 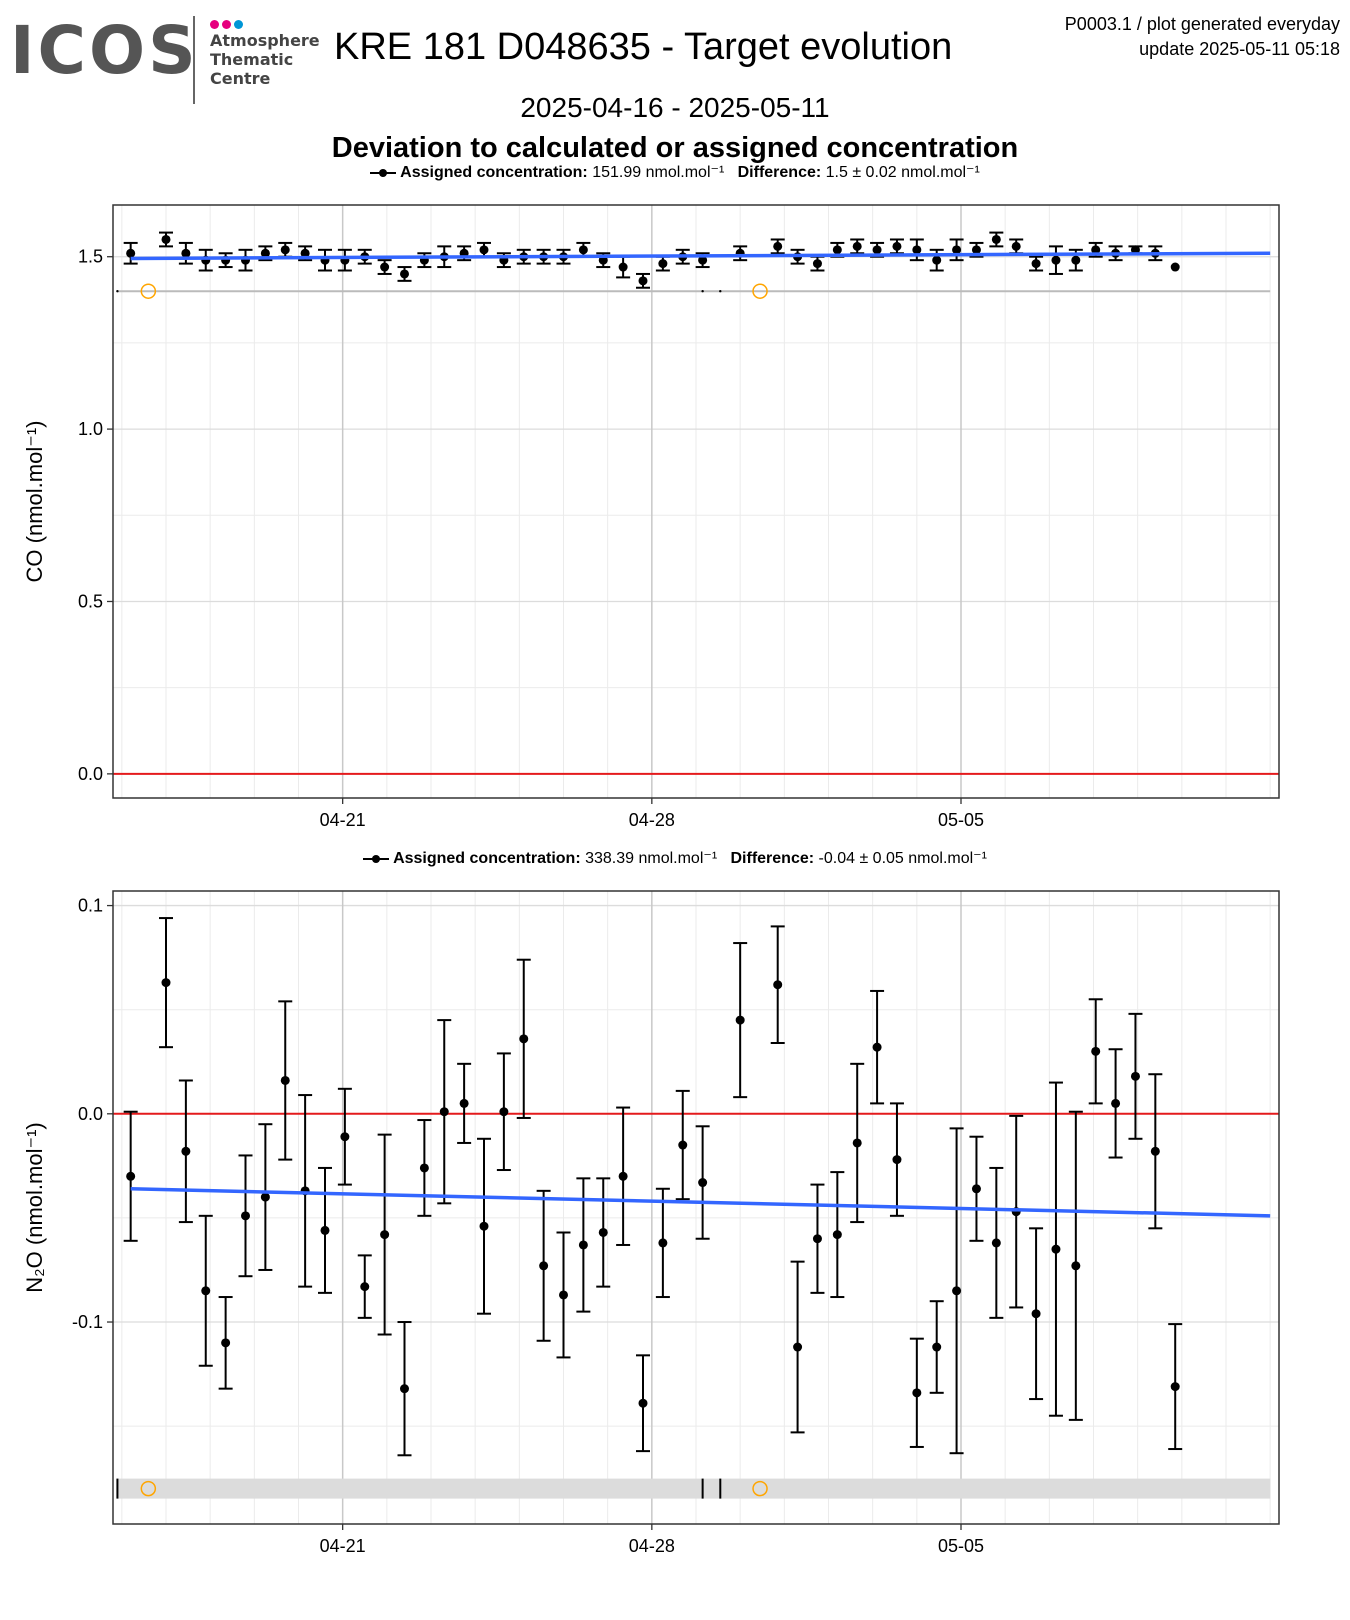 I want to click on legend-point-icon, so click(x=383, y=172).